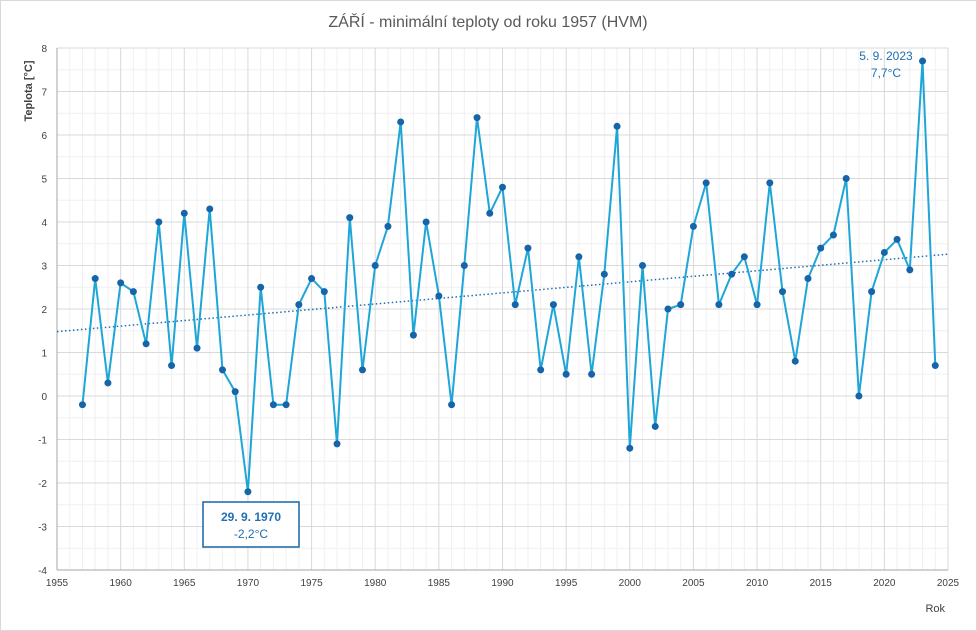 The height and width of the screenshot is (631, 977). What do you see at coordinates (935, 609) in the screenshot?
I see `x-axis-label: Rok` at bounding box center [935, 609].